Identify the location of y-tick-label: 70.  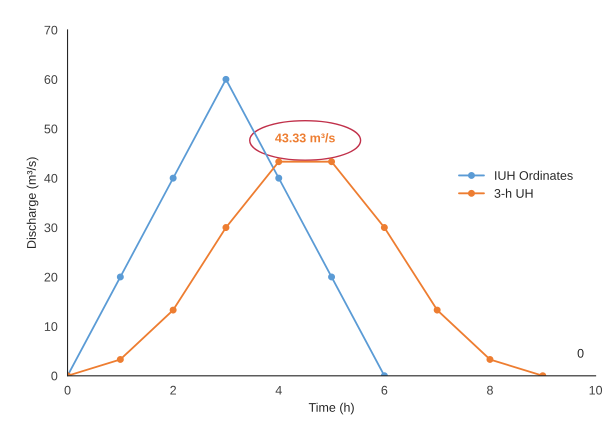
(51, 30).